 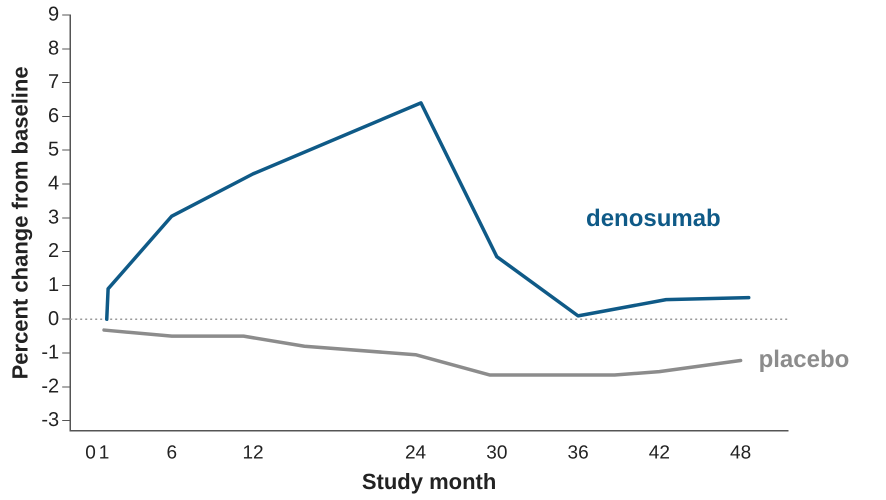 I want to click on x-tick-label: 30, so click(x=497, y=453).